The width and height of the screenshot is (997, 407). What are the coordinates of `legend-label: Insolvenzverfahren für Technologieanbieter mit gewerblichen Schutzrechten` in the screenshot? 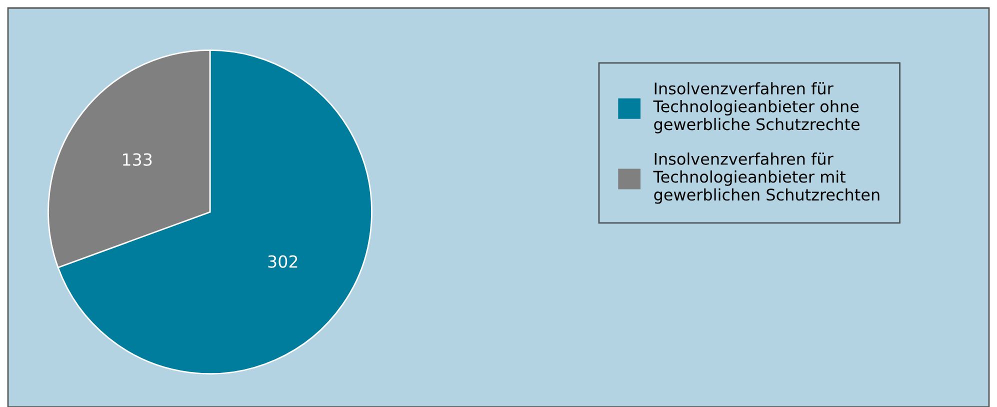 It's located at (766, 178).